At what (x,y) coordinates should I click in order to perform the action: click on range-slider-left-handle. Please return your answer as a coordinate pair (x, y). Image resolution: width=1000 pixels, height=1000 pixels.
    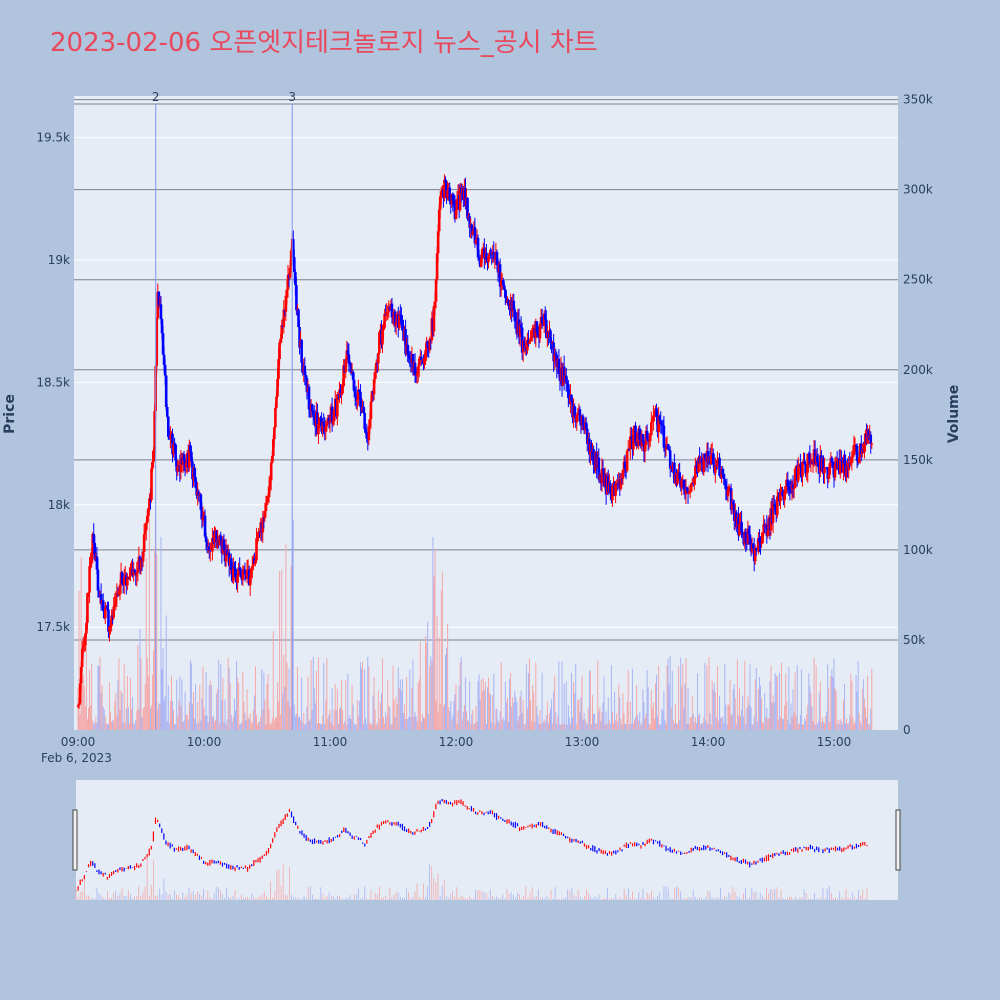
    Looking at the image, I should click on (75, 840).